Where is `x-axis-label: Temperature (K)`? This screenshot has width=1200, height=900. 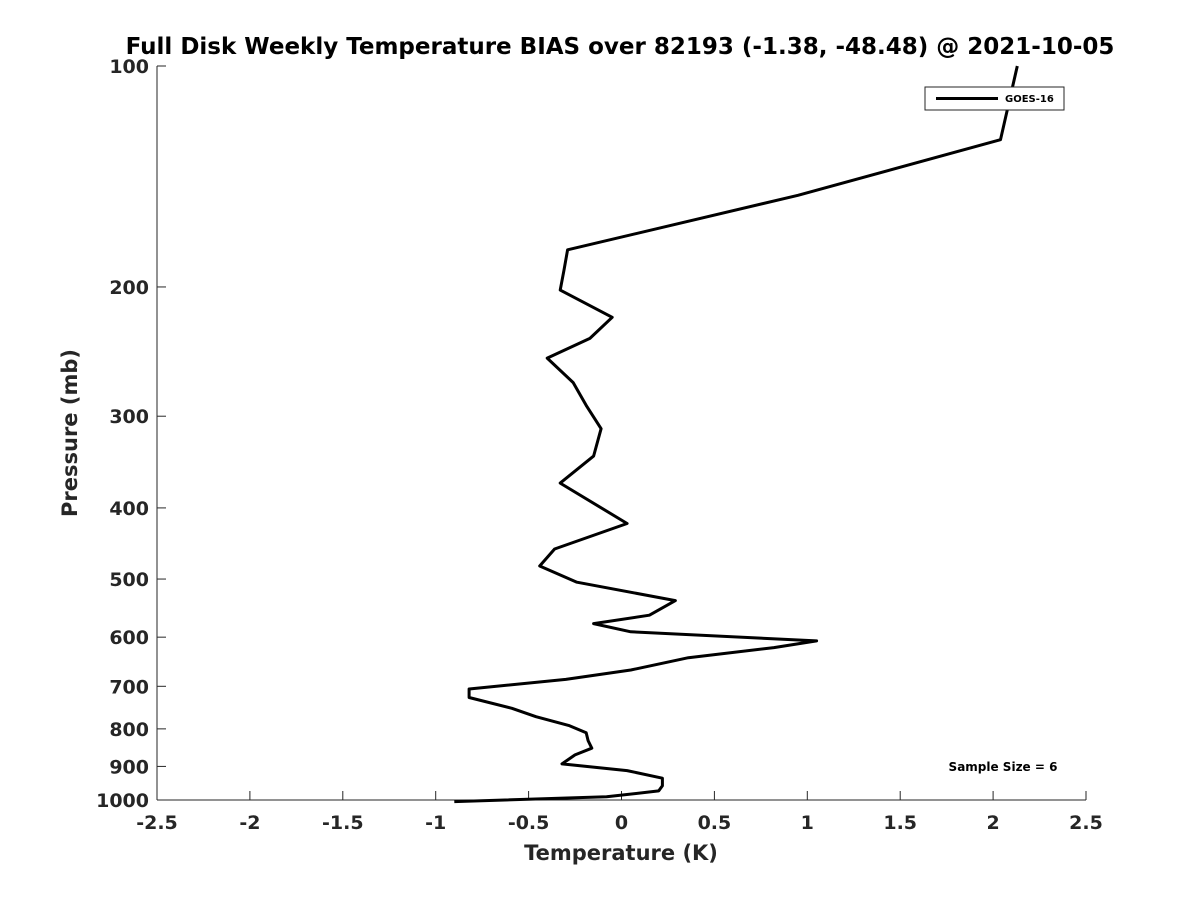 x-axis-label: Temperature (K) is located at coordinates (621, 853).